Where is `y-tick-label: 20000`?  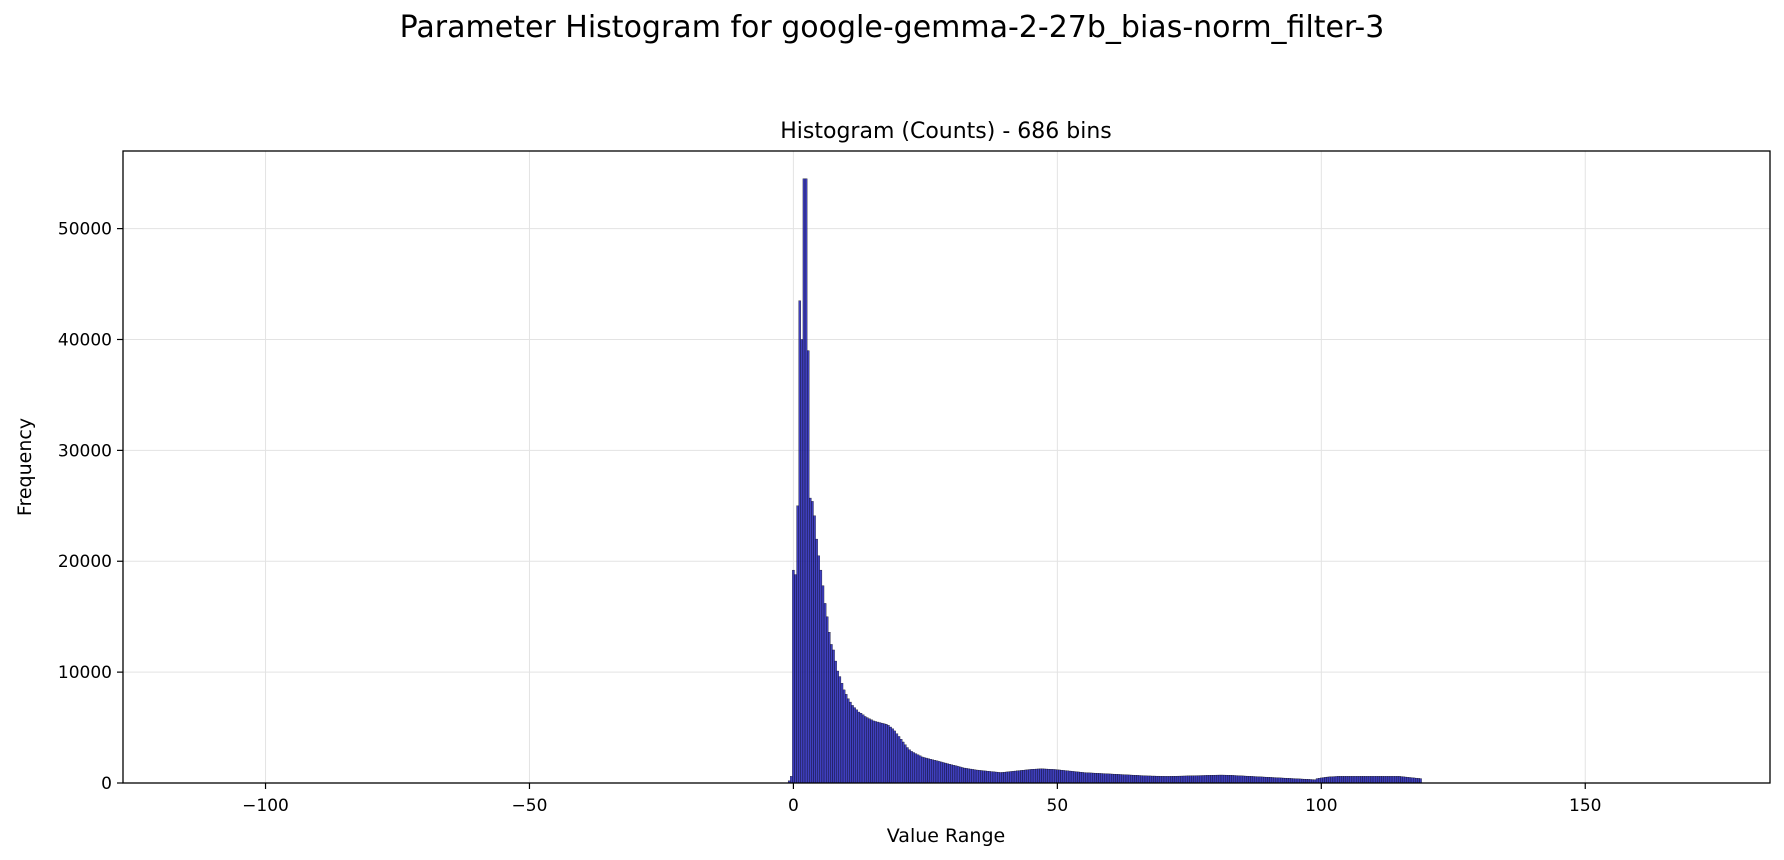 y-tick-label: 20000 is located at coordinates (85, 562).